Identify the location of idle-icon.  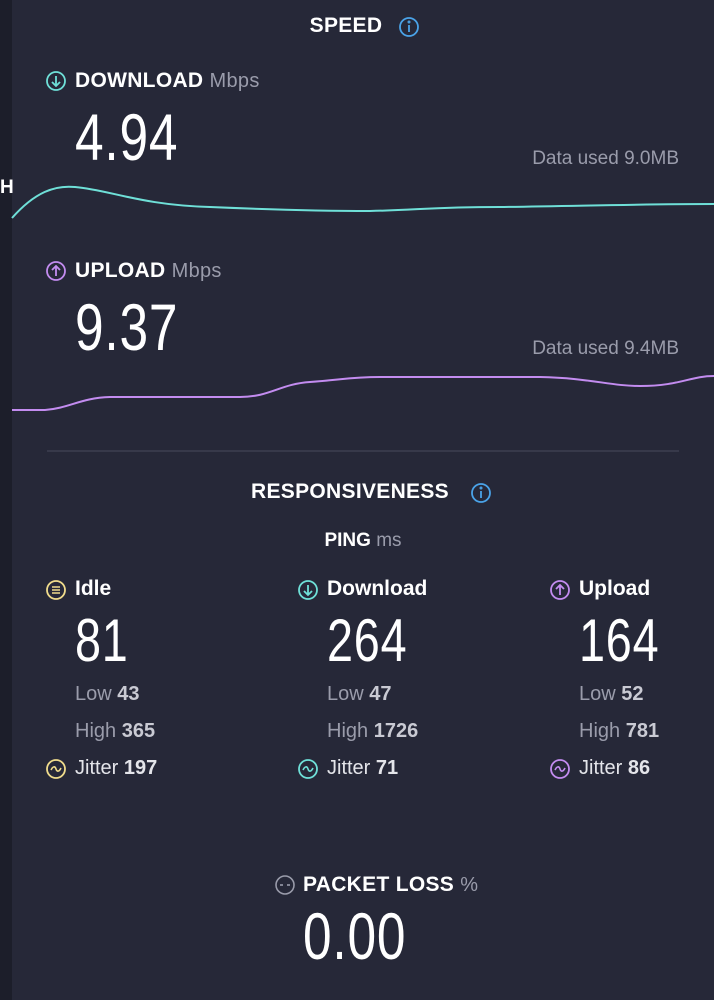
(56, 590).